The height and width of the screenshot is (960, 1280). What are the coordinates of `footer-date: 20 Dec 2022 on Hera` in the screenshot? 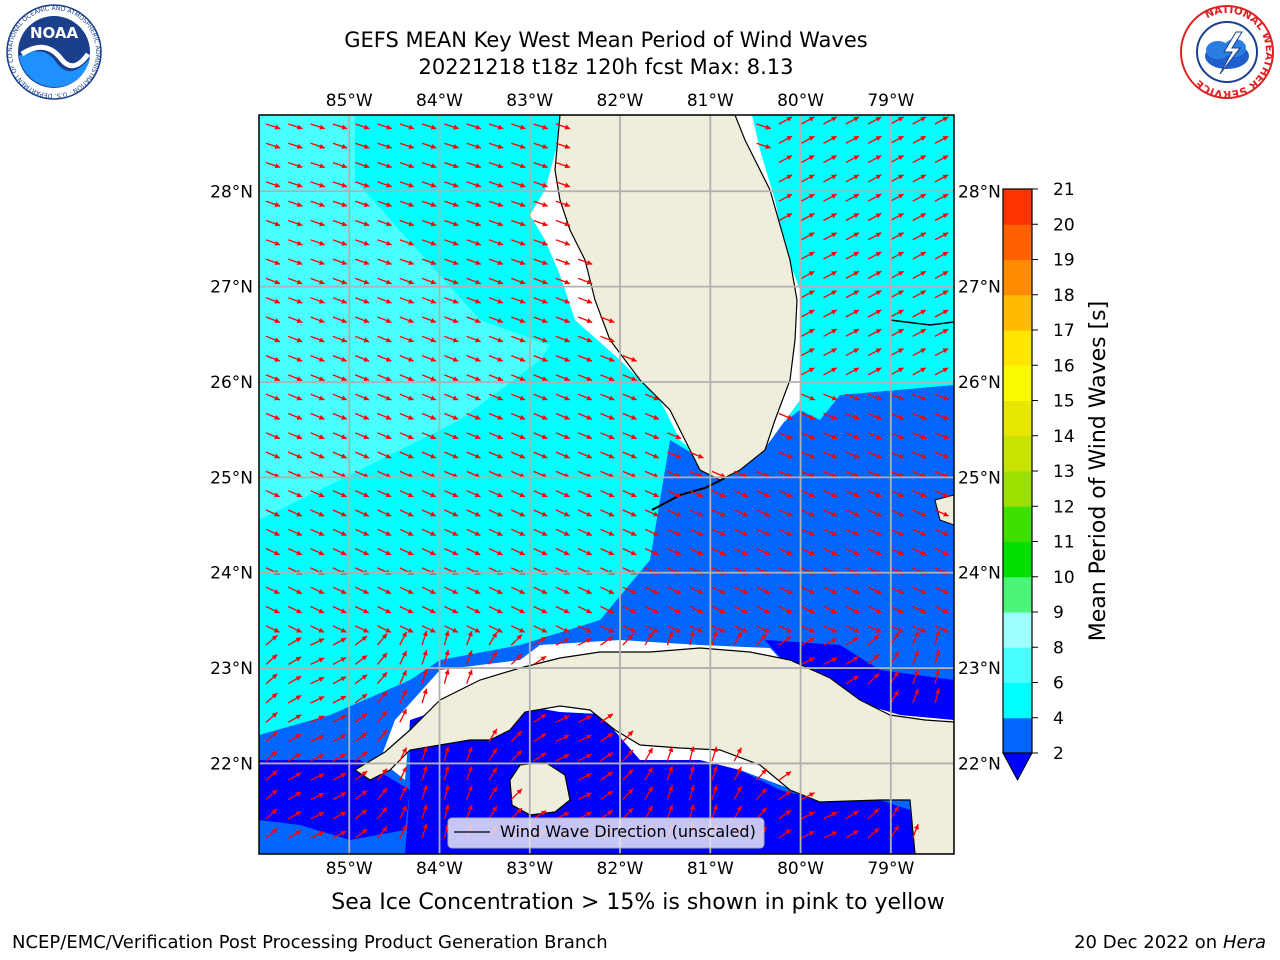 It's located at (1170, 942).